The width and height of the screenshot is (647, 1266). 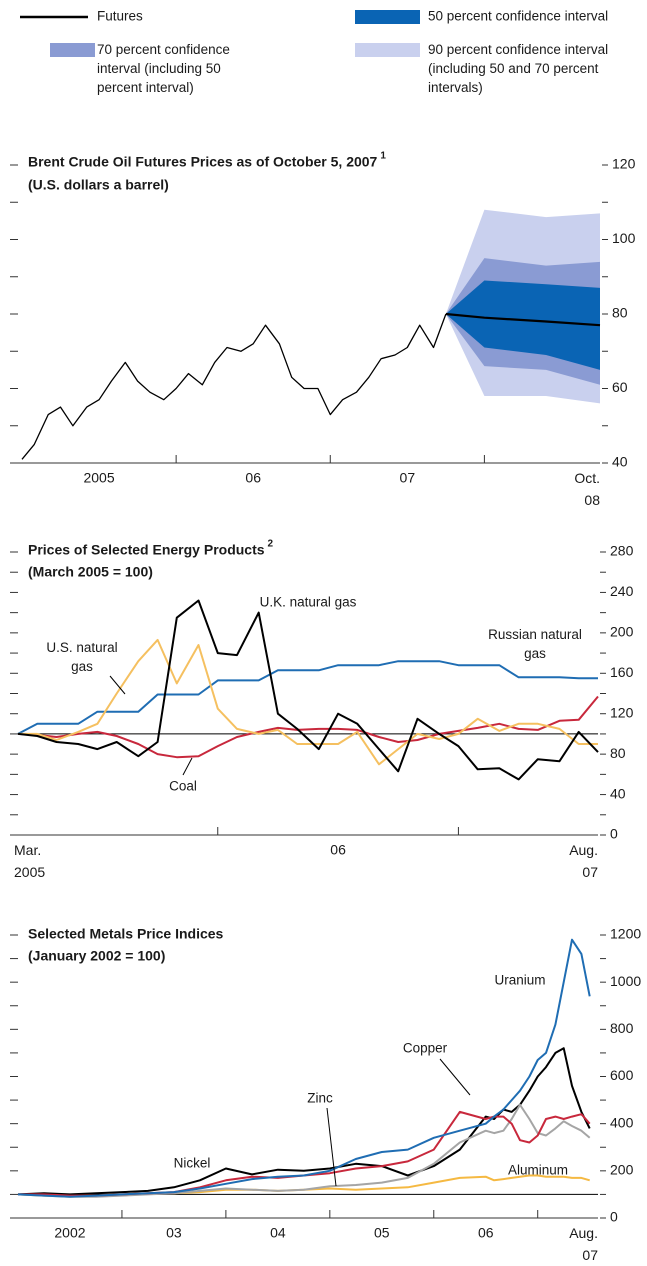 I want to click on x-tick-label: 2005, so click(x=98, y=478).